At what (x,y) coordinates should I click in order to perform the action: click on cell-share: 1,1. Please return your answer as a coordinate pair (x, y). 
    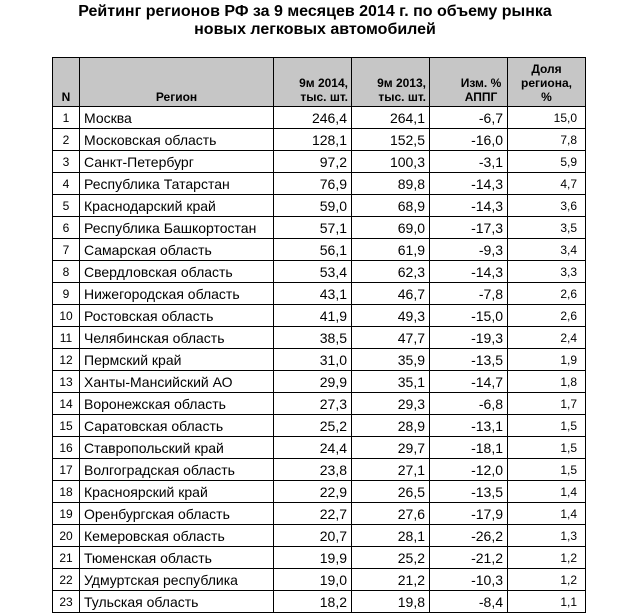
    Looking at the image, I should click on (546, 601).